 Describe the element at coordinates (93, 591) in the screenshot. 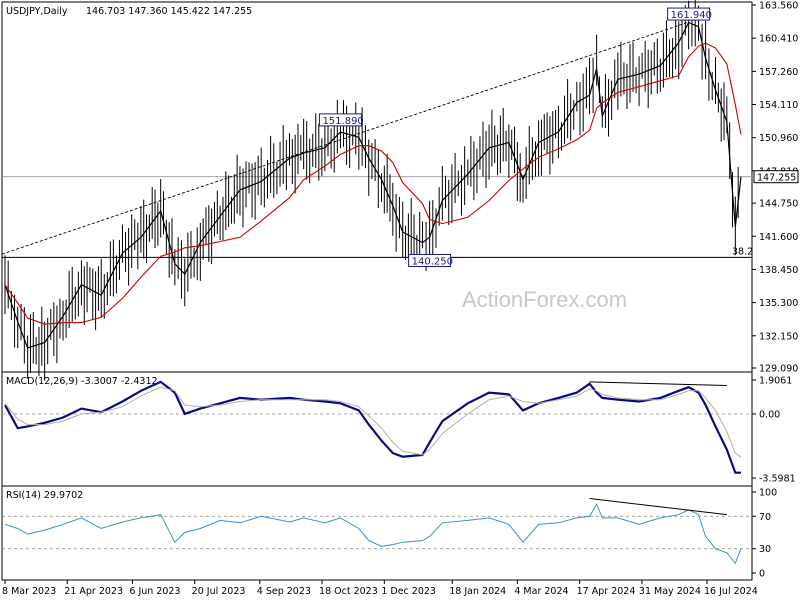

I see `x-axis-label: 21 Apr 2023` at that location.